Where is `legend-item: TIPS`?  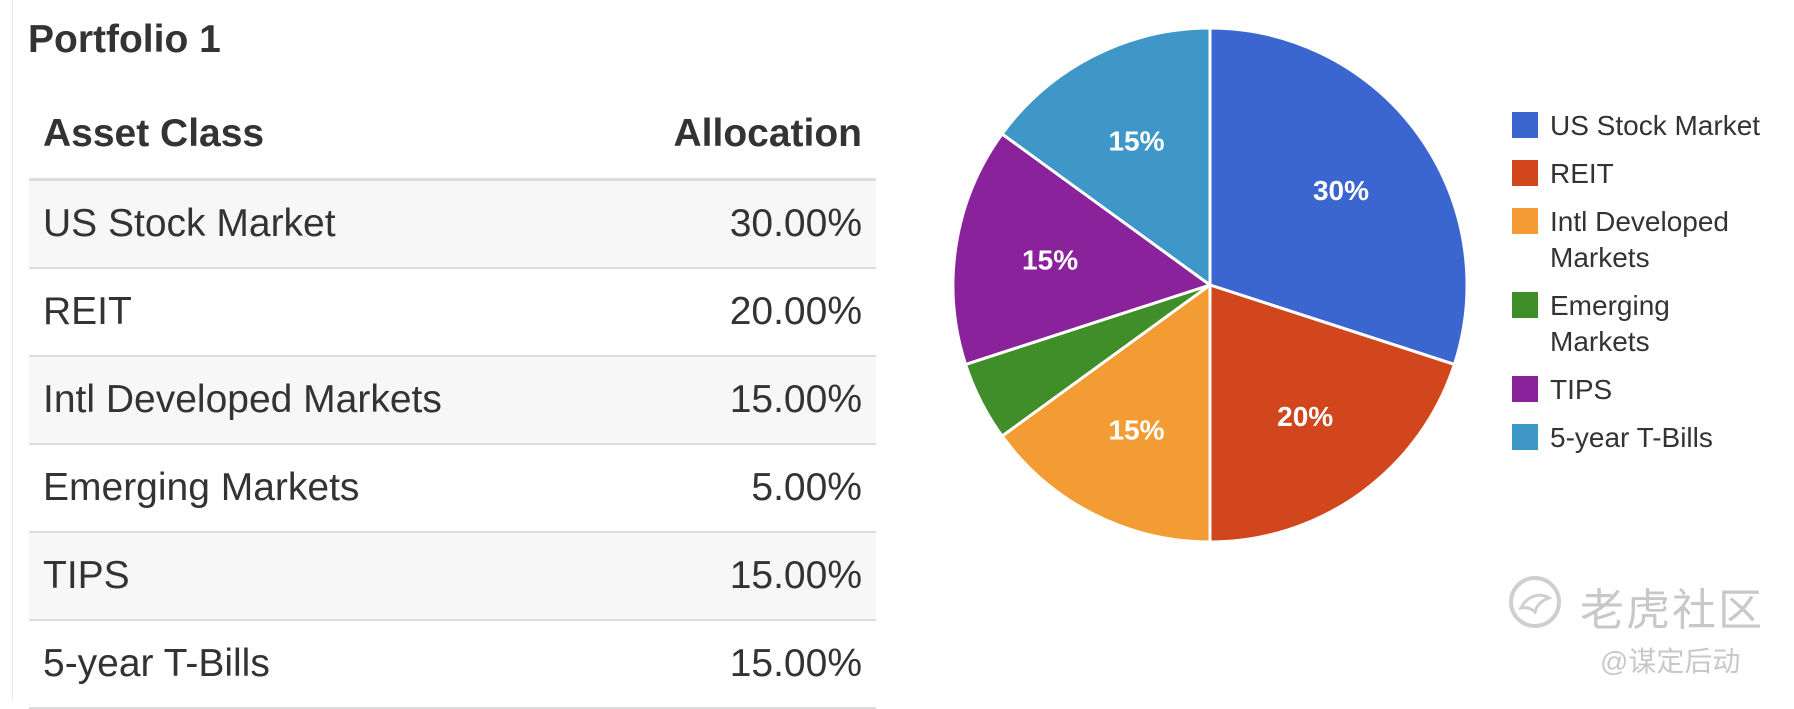 legend-item: TIPS is located at coordinates (1653, 390).